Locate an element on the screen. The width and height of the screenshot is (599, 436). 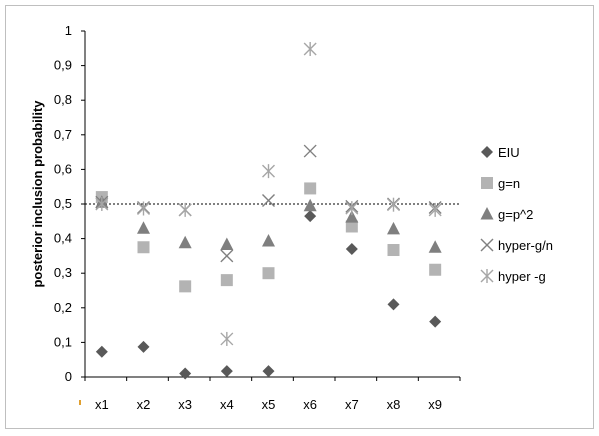
legend-item: g=p^2 is located at coordinates (506, 214).